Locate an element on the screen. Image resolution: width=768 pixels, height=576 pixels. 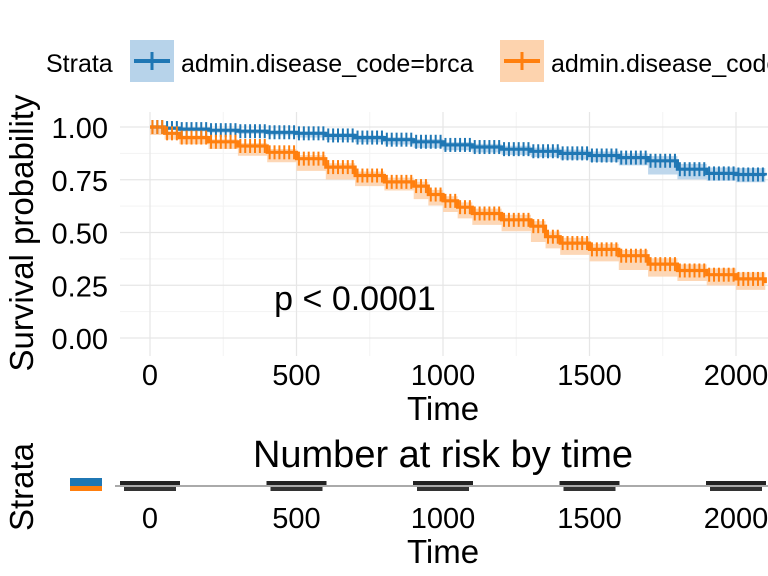
risk-table-y-title: Strata is located at coordinates (21, 486).